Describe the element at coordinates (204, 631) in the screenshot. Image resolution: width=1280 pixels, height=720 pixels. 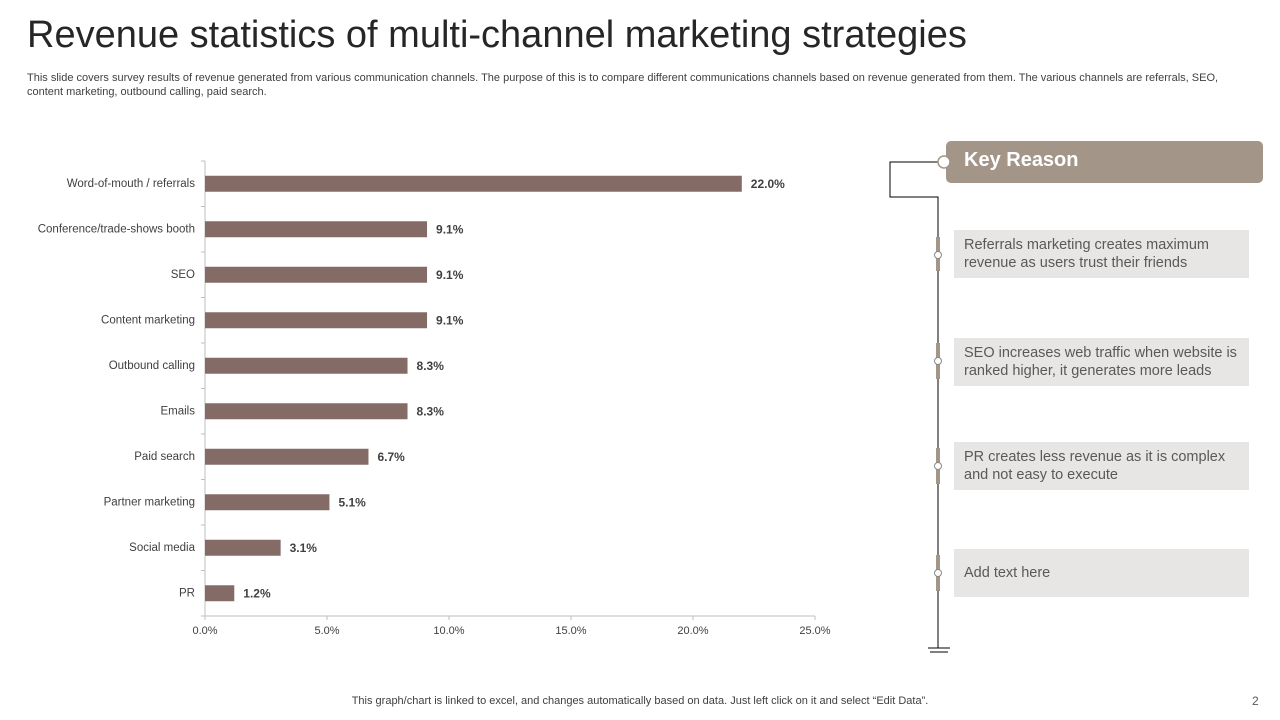
I see `x-tick-label: 0.0%` at that location.